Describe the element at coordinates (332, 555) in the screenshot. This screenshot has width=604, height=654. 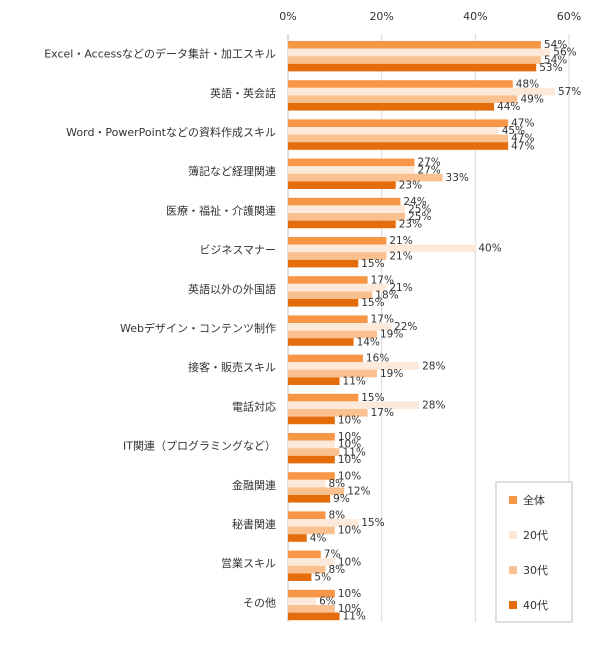
I see `data-label: 7%` at that location.